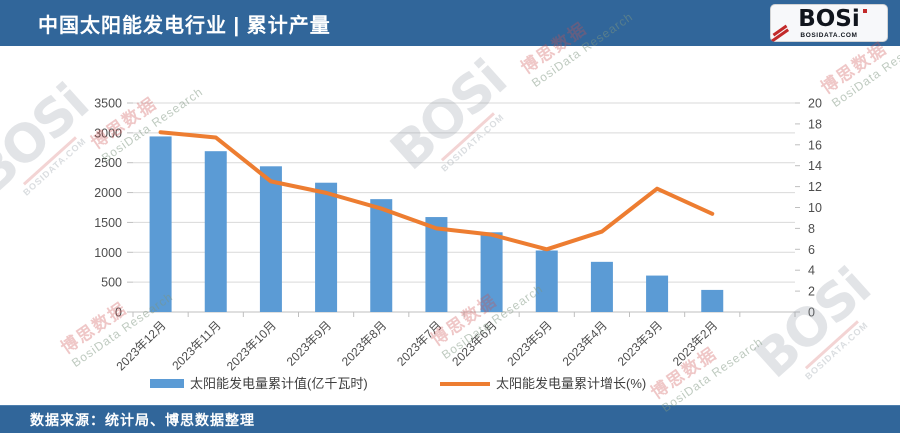 This screenshot has width=900, height=433. What do you see at coordinates (865, 11) in the screenshot?
I see `logo-dot-icon` at bounding box center [865, 11].